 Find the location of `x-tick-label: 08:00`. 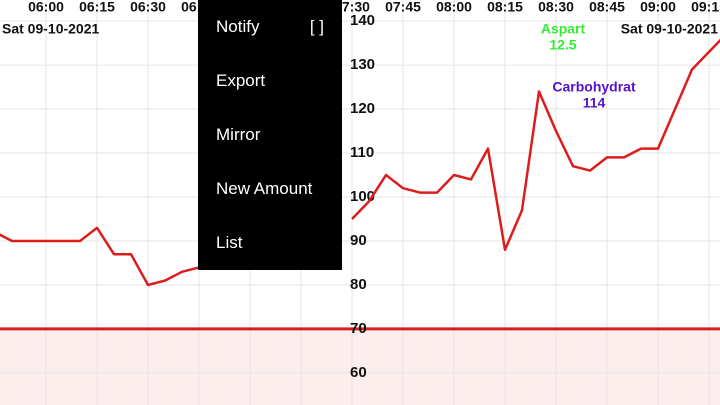

x-tick-label: 08:00 is located at coordinates (454, 7).